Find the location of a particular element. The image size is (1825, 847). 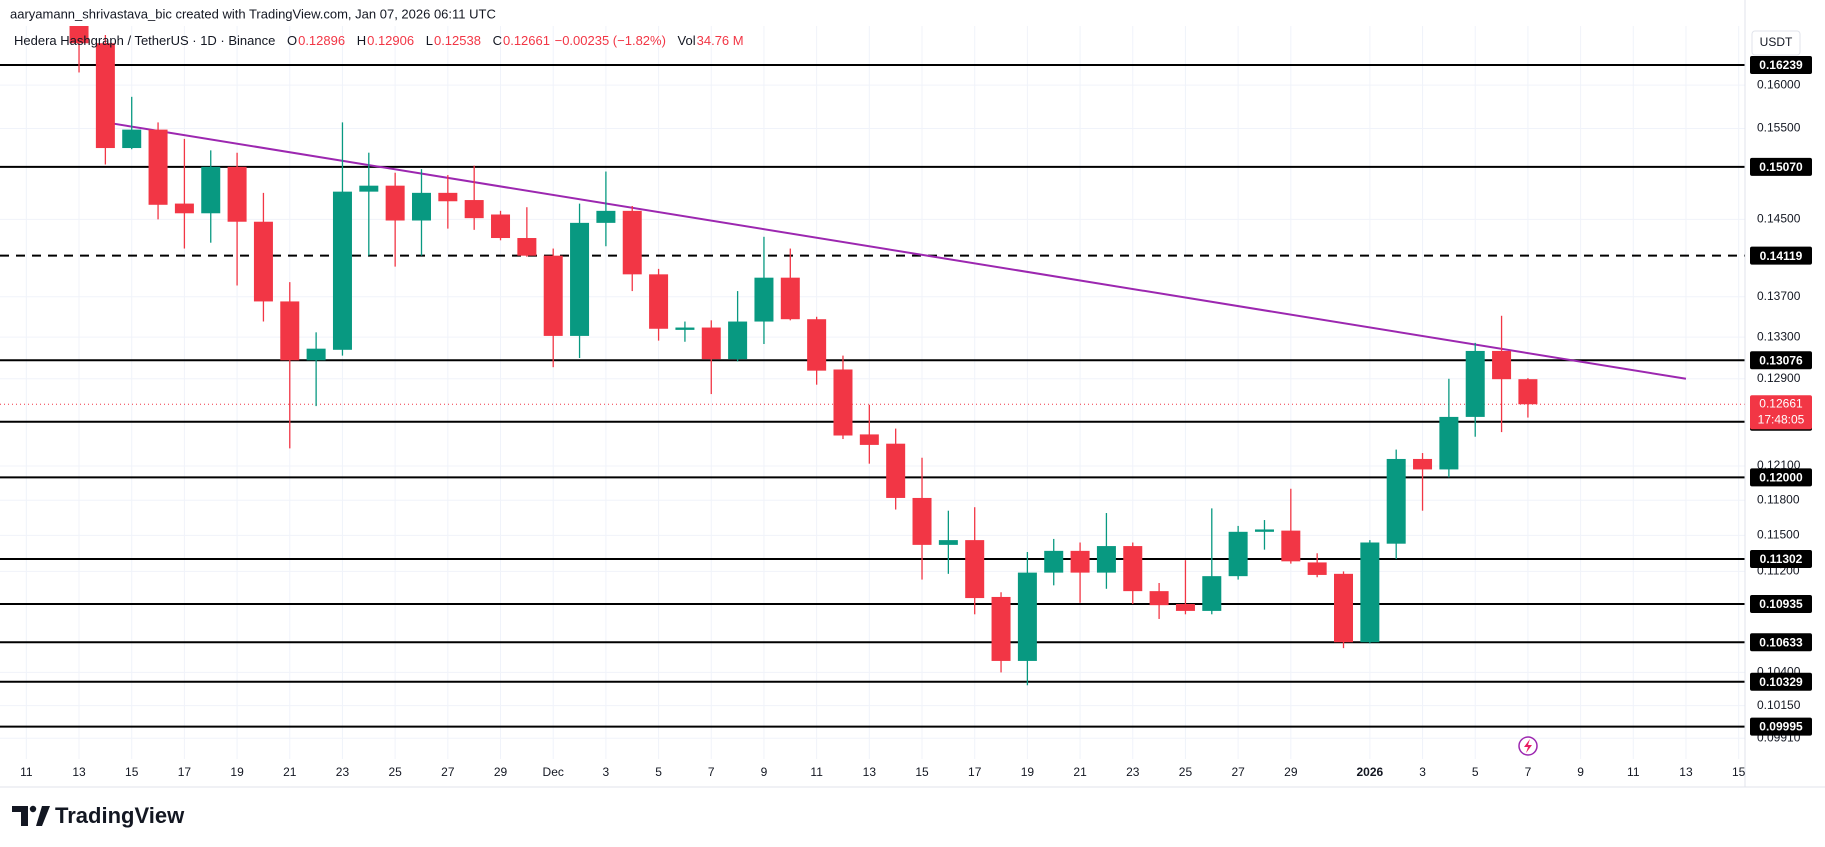

x-tick-label: 2026 is located at coordinates (1369, 772).